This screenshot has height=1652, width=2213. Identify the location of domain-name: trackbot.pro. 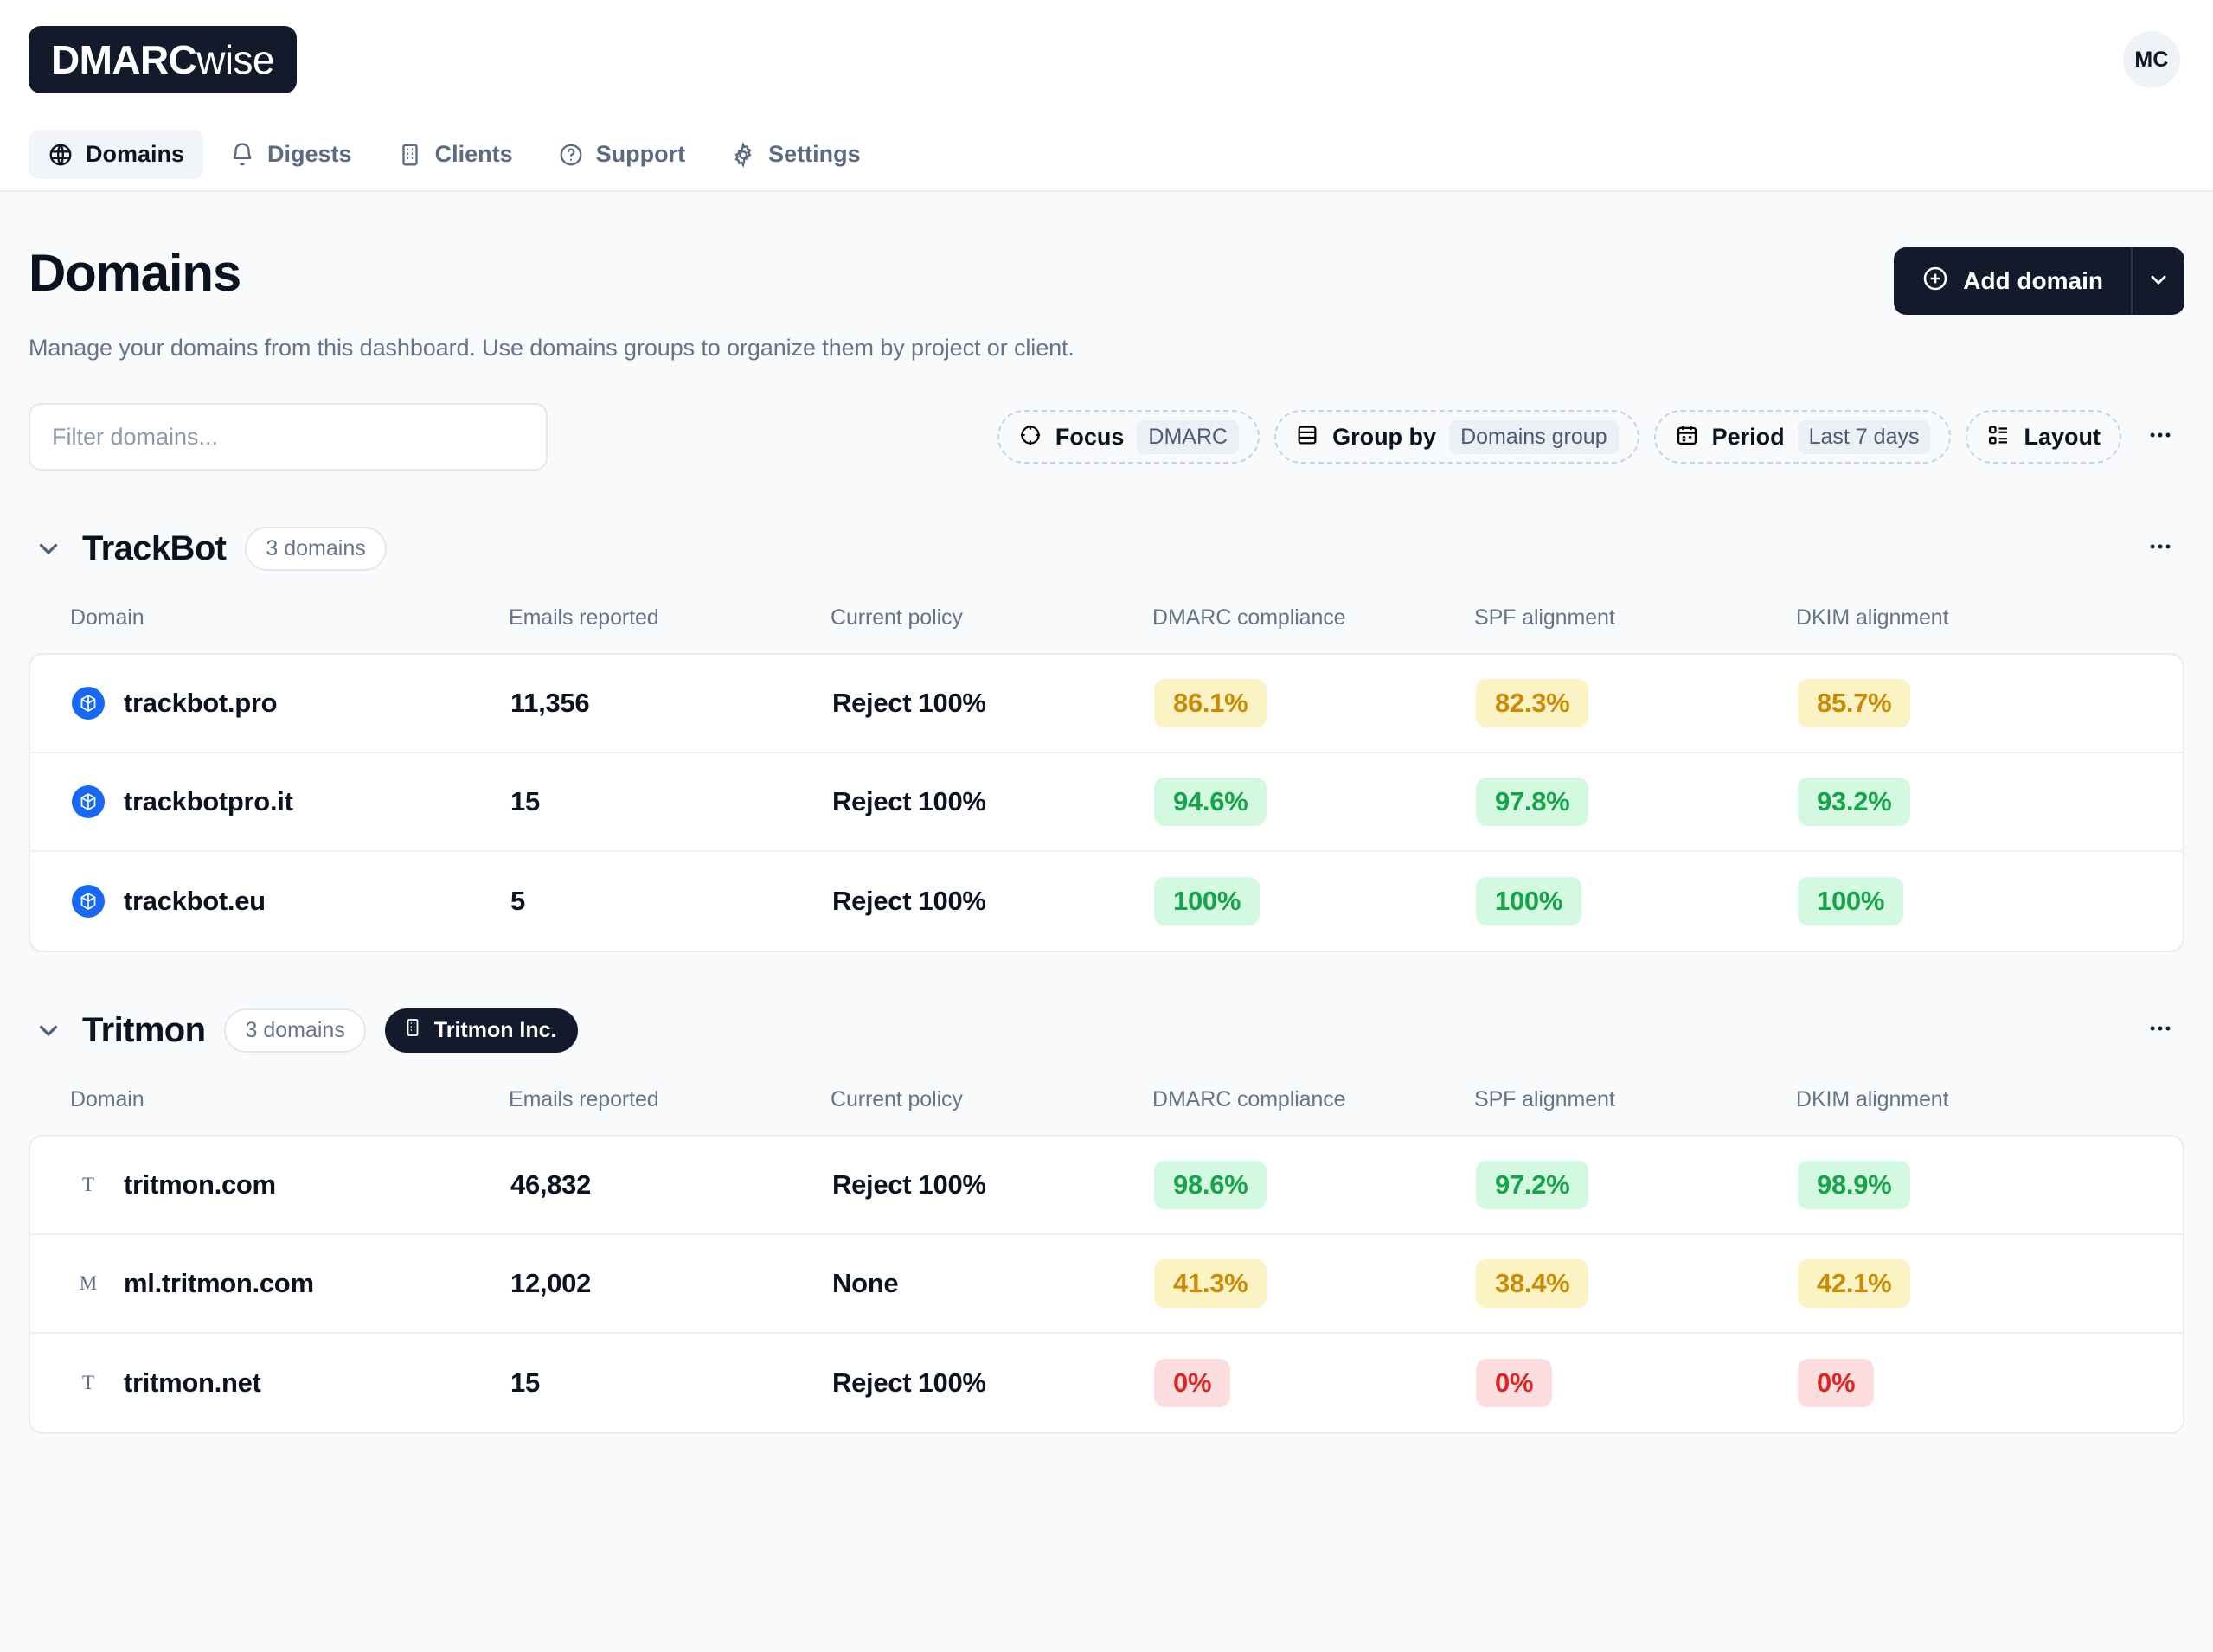
(201, 703).